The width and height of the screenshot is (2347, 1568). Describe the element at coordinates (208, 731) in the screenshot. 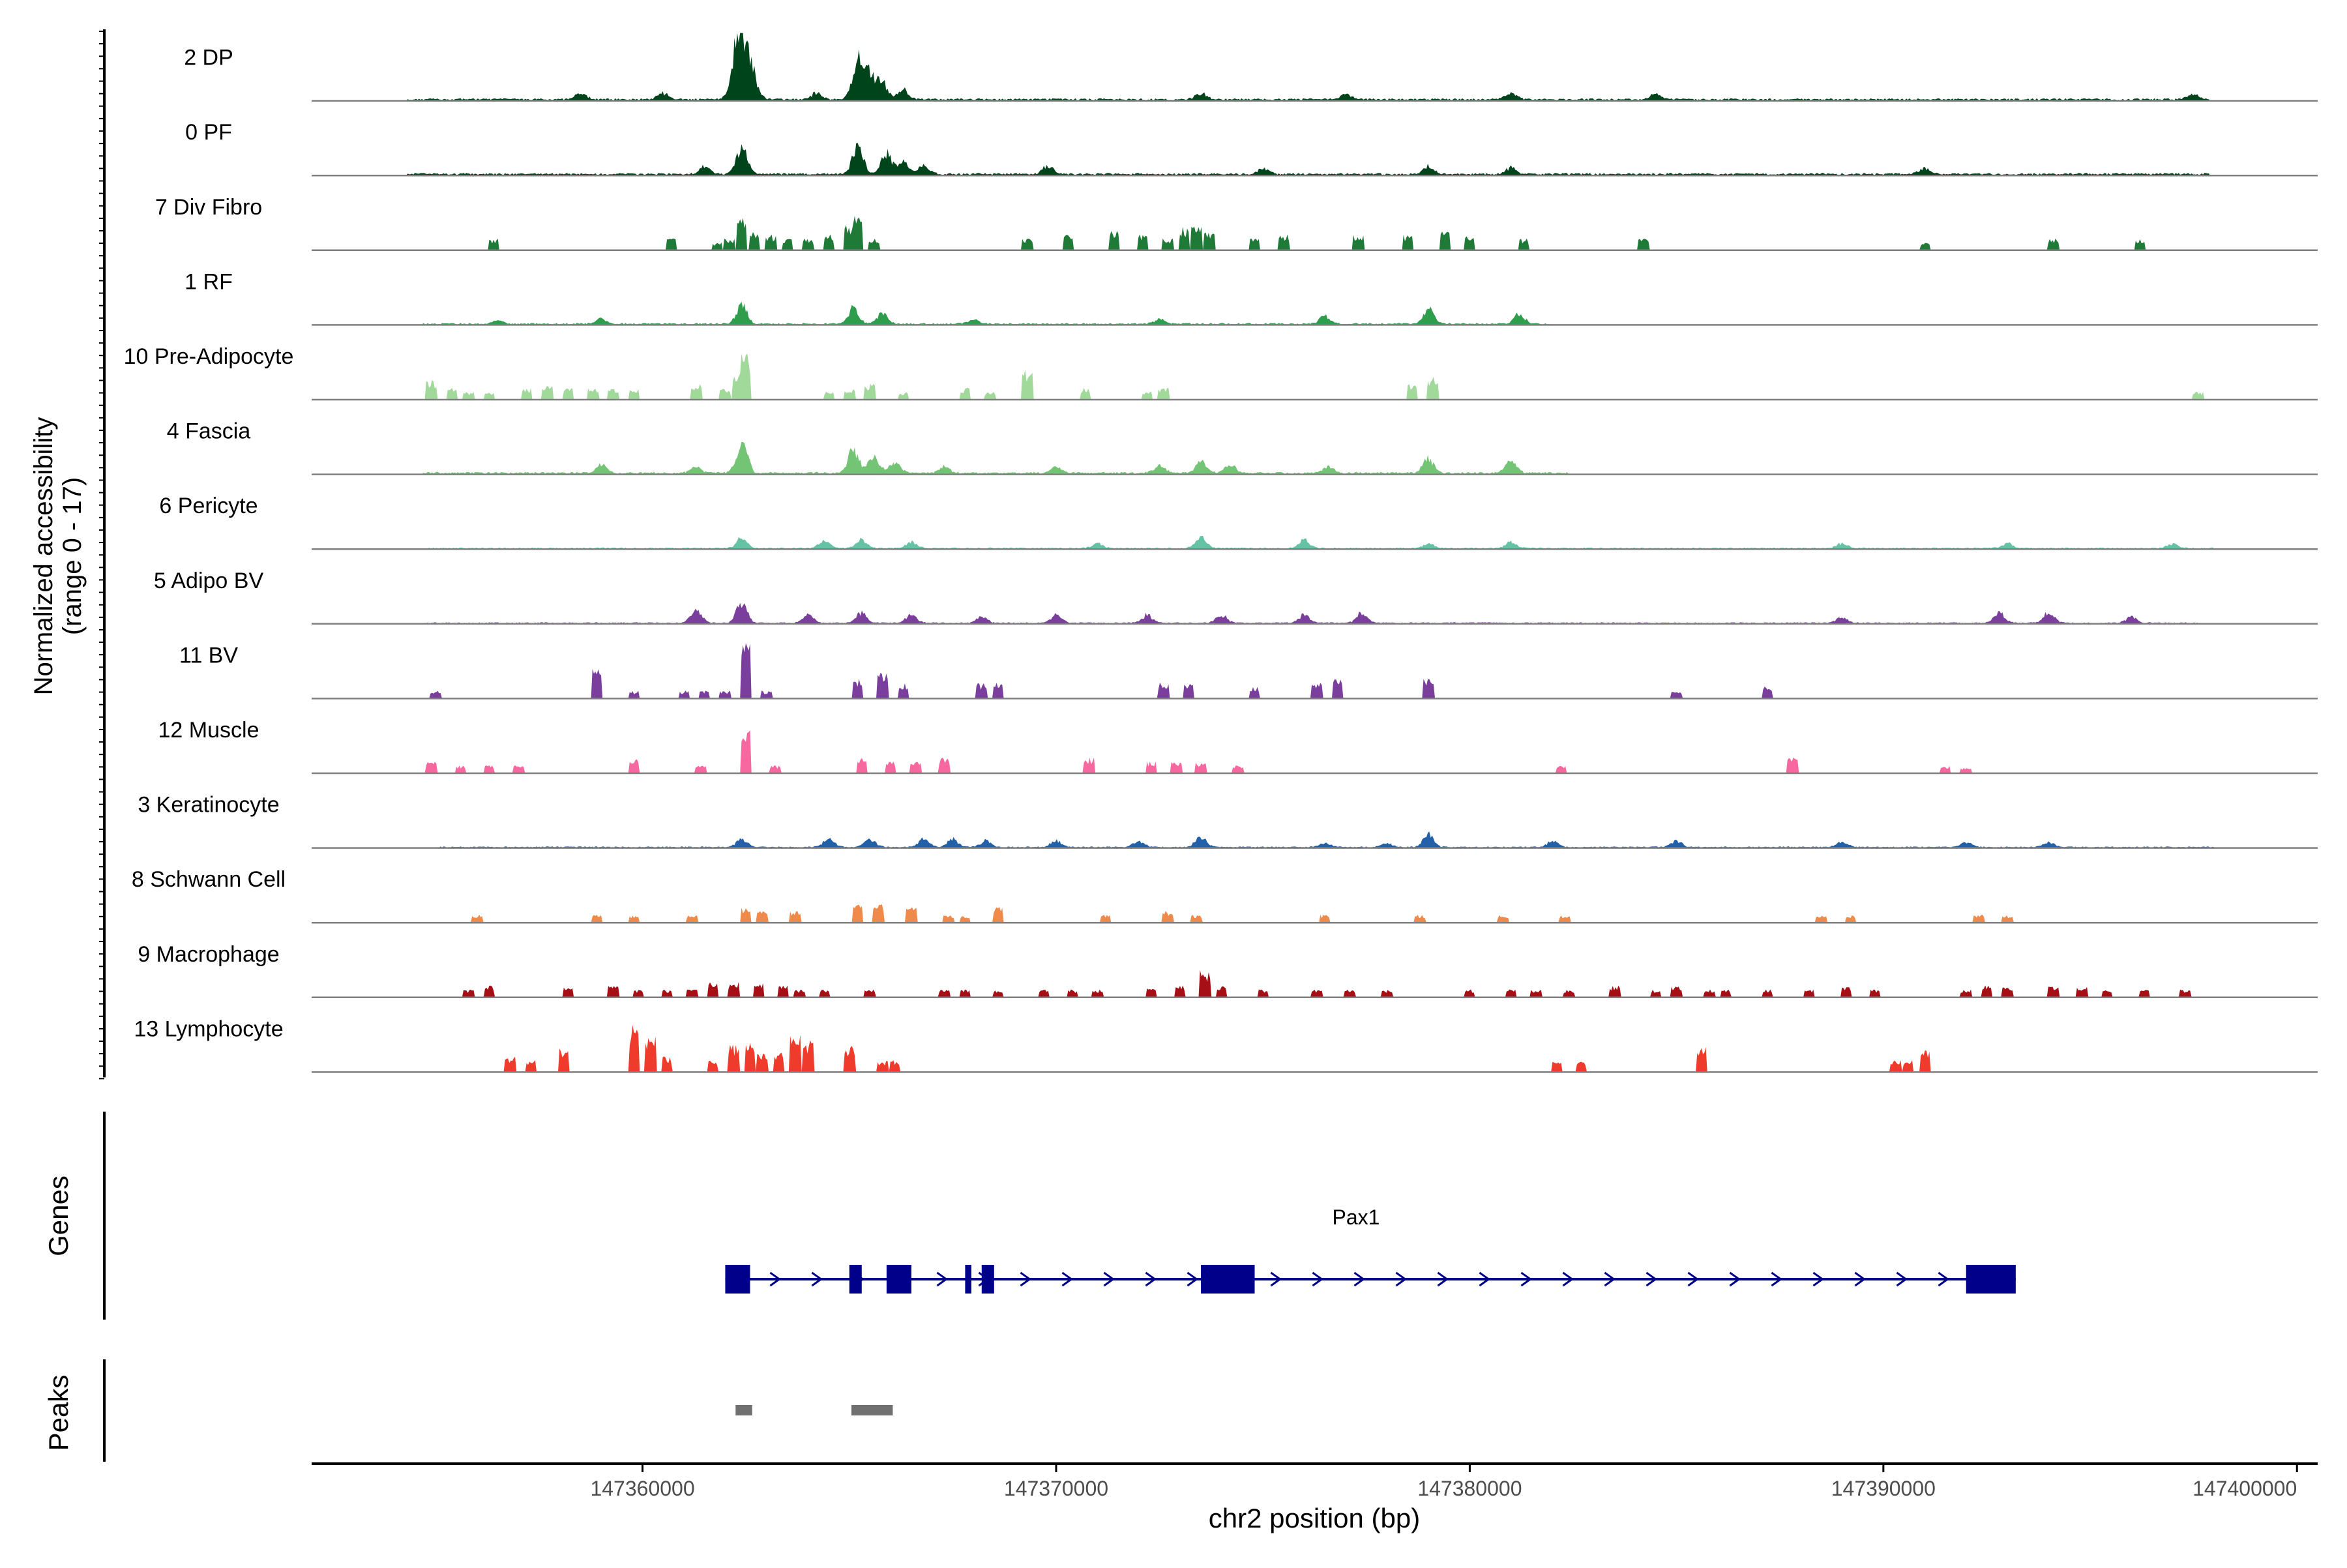

I see `track-label: 12 Muscle` at that location.